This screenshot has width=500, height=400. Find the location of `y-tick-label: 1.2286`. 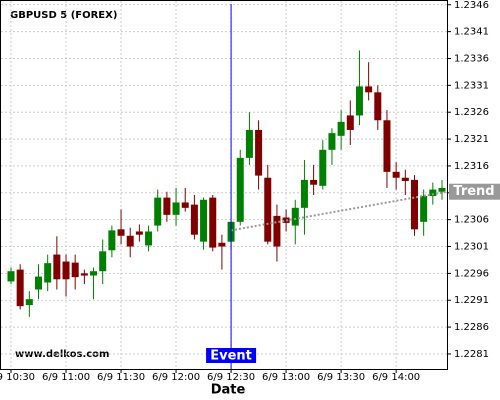

y-tick-label: 1.2286 is located at coordinates (471, 327).